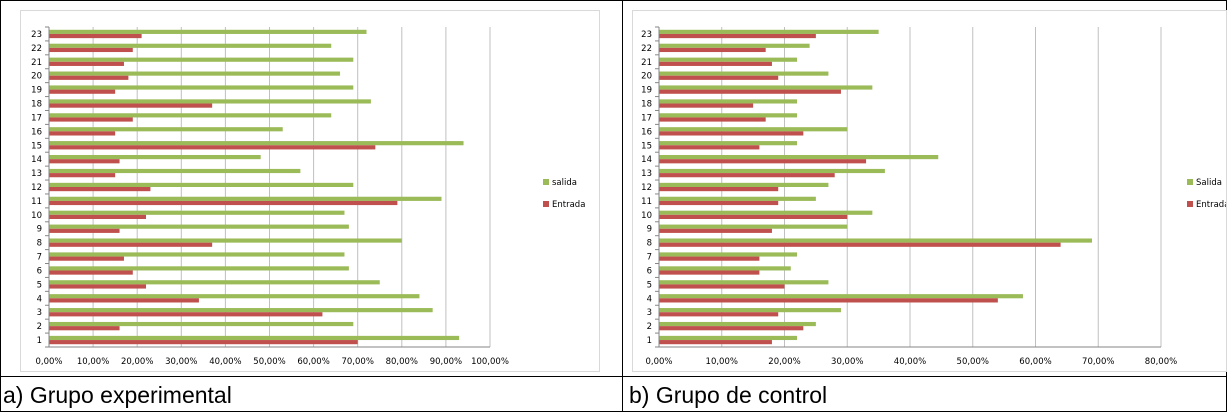 The image size is (1227, 412). I want to click on x-tick-label: 30,00%, so click(181, 362).